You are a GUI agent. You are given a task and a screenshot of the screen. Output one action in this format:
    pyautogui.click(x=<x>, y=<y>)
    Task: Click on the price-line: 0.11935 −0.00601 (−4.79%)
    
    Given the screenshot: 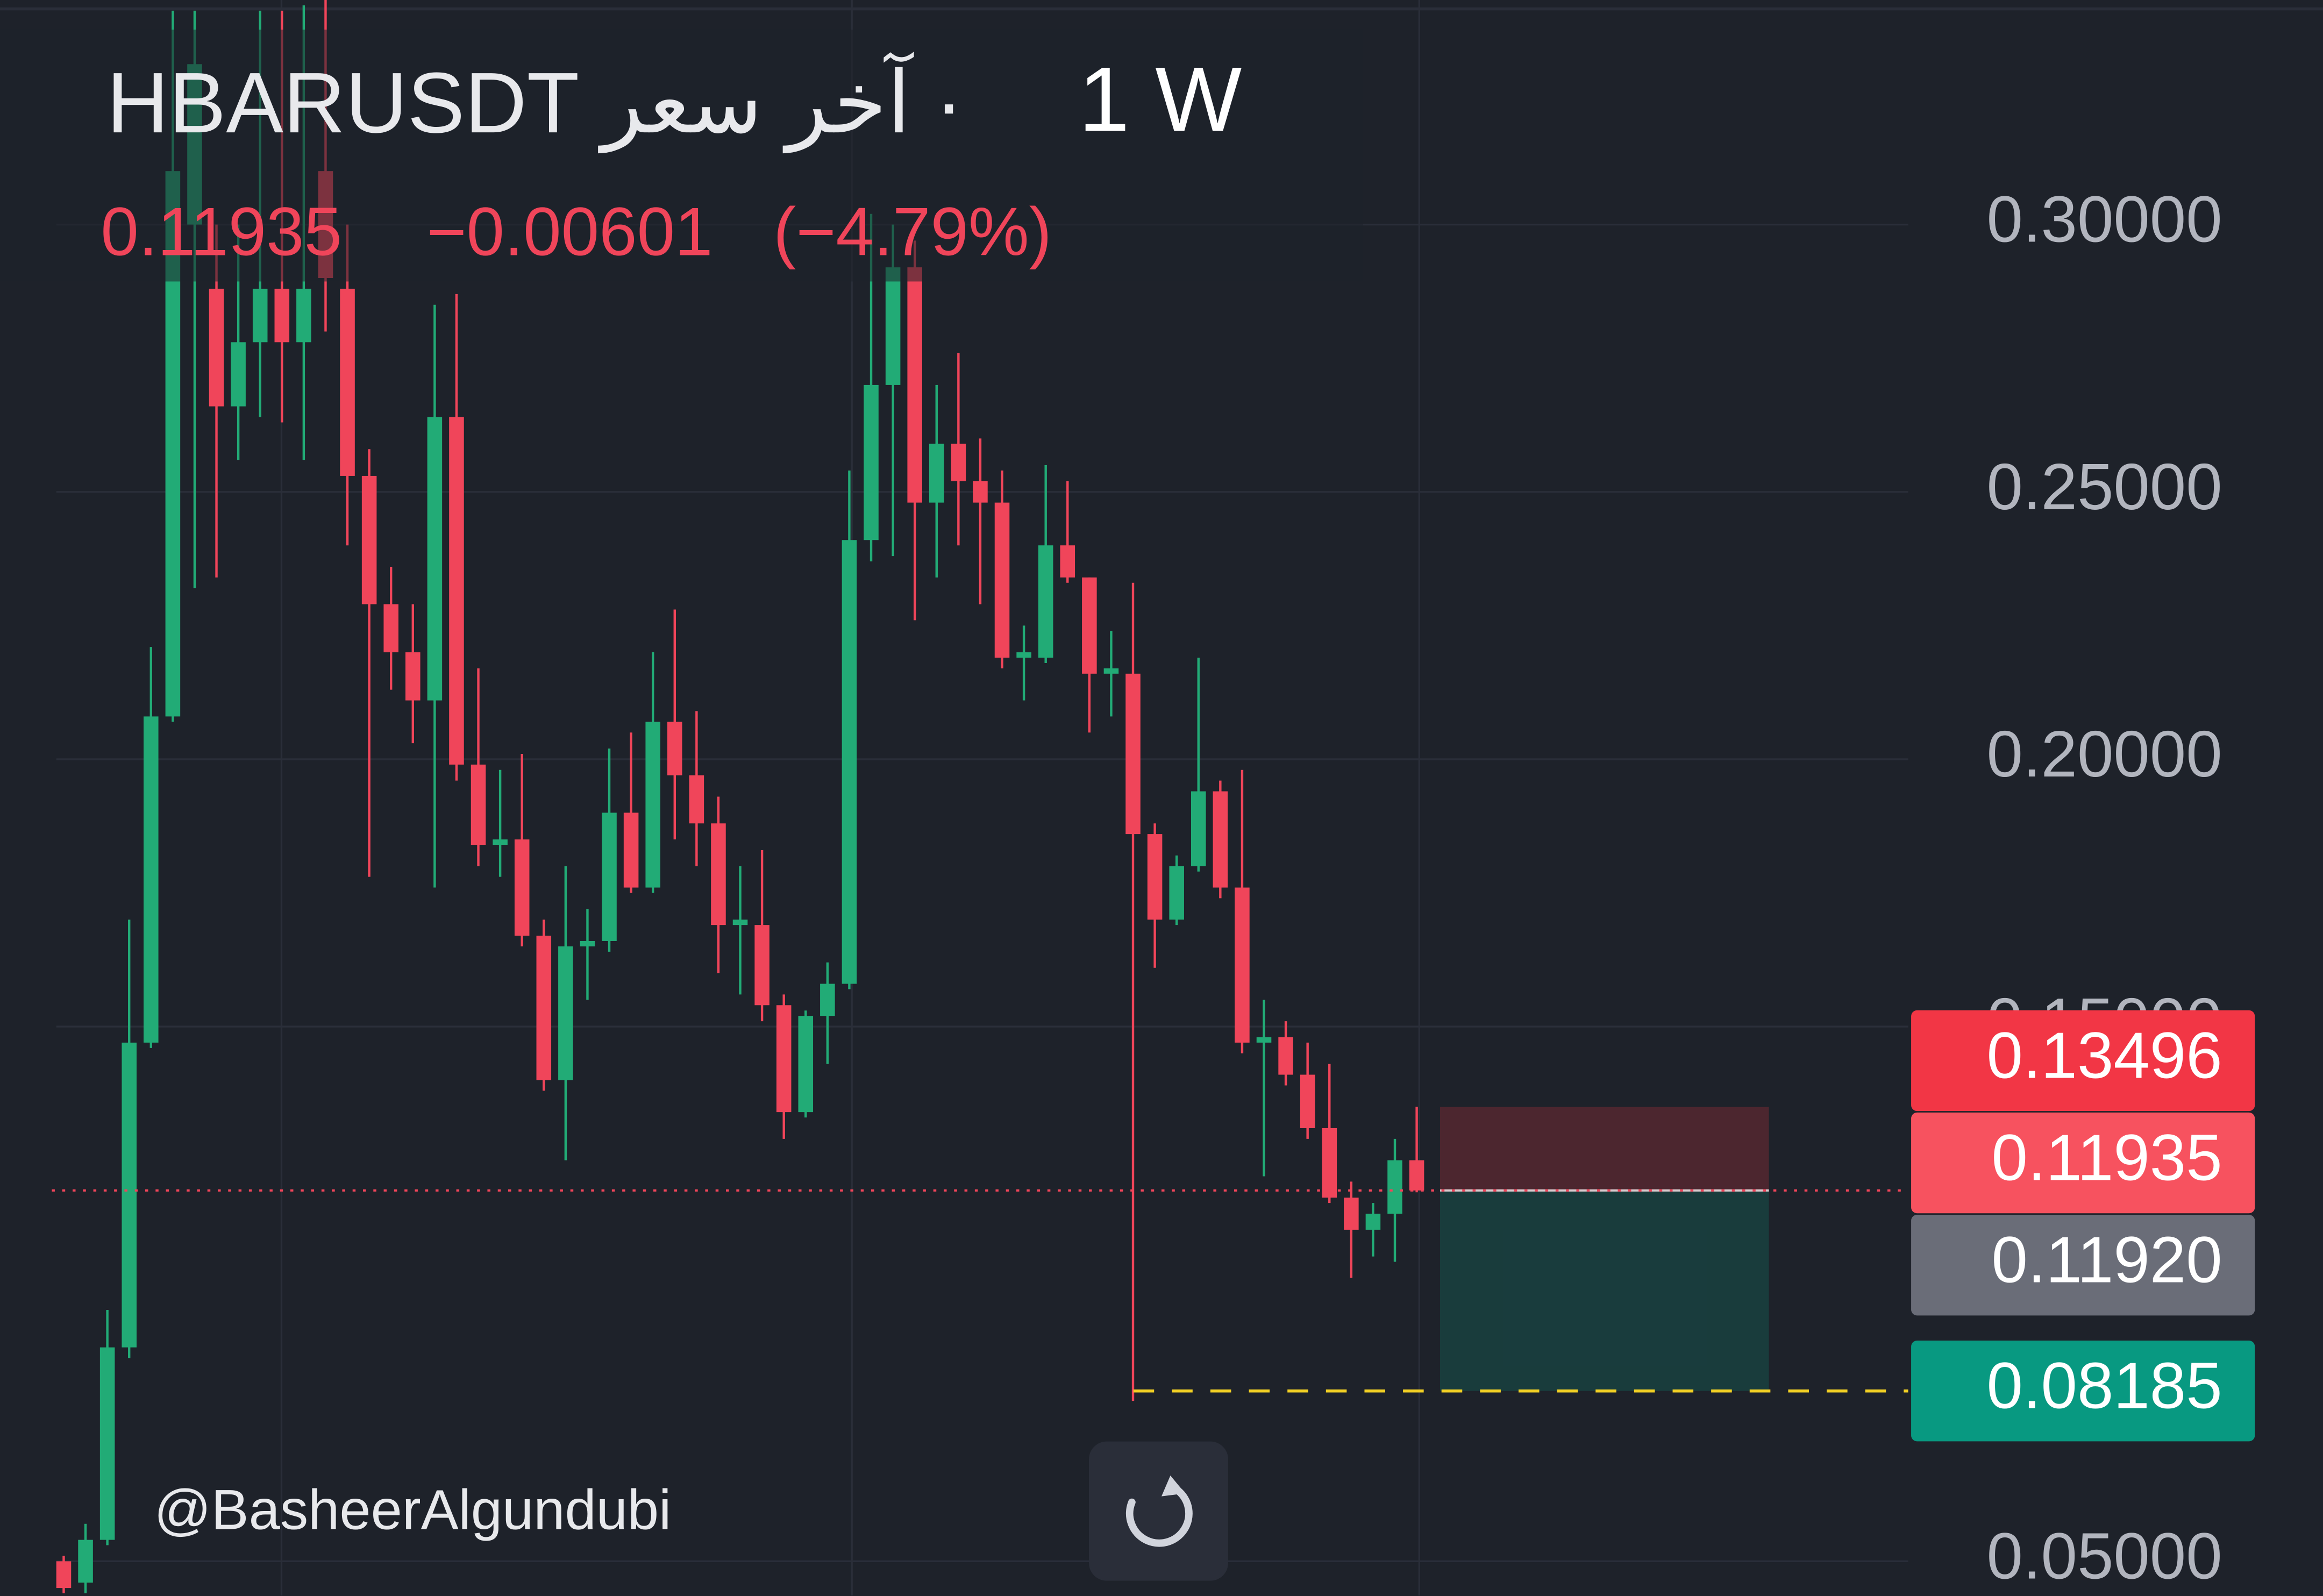 What is the action you would take?
    pyautogui.click(x=577, y=231)
    